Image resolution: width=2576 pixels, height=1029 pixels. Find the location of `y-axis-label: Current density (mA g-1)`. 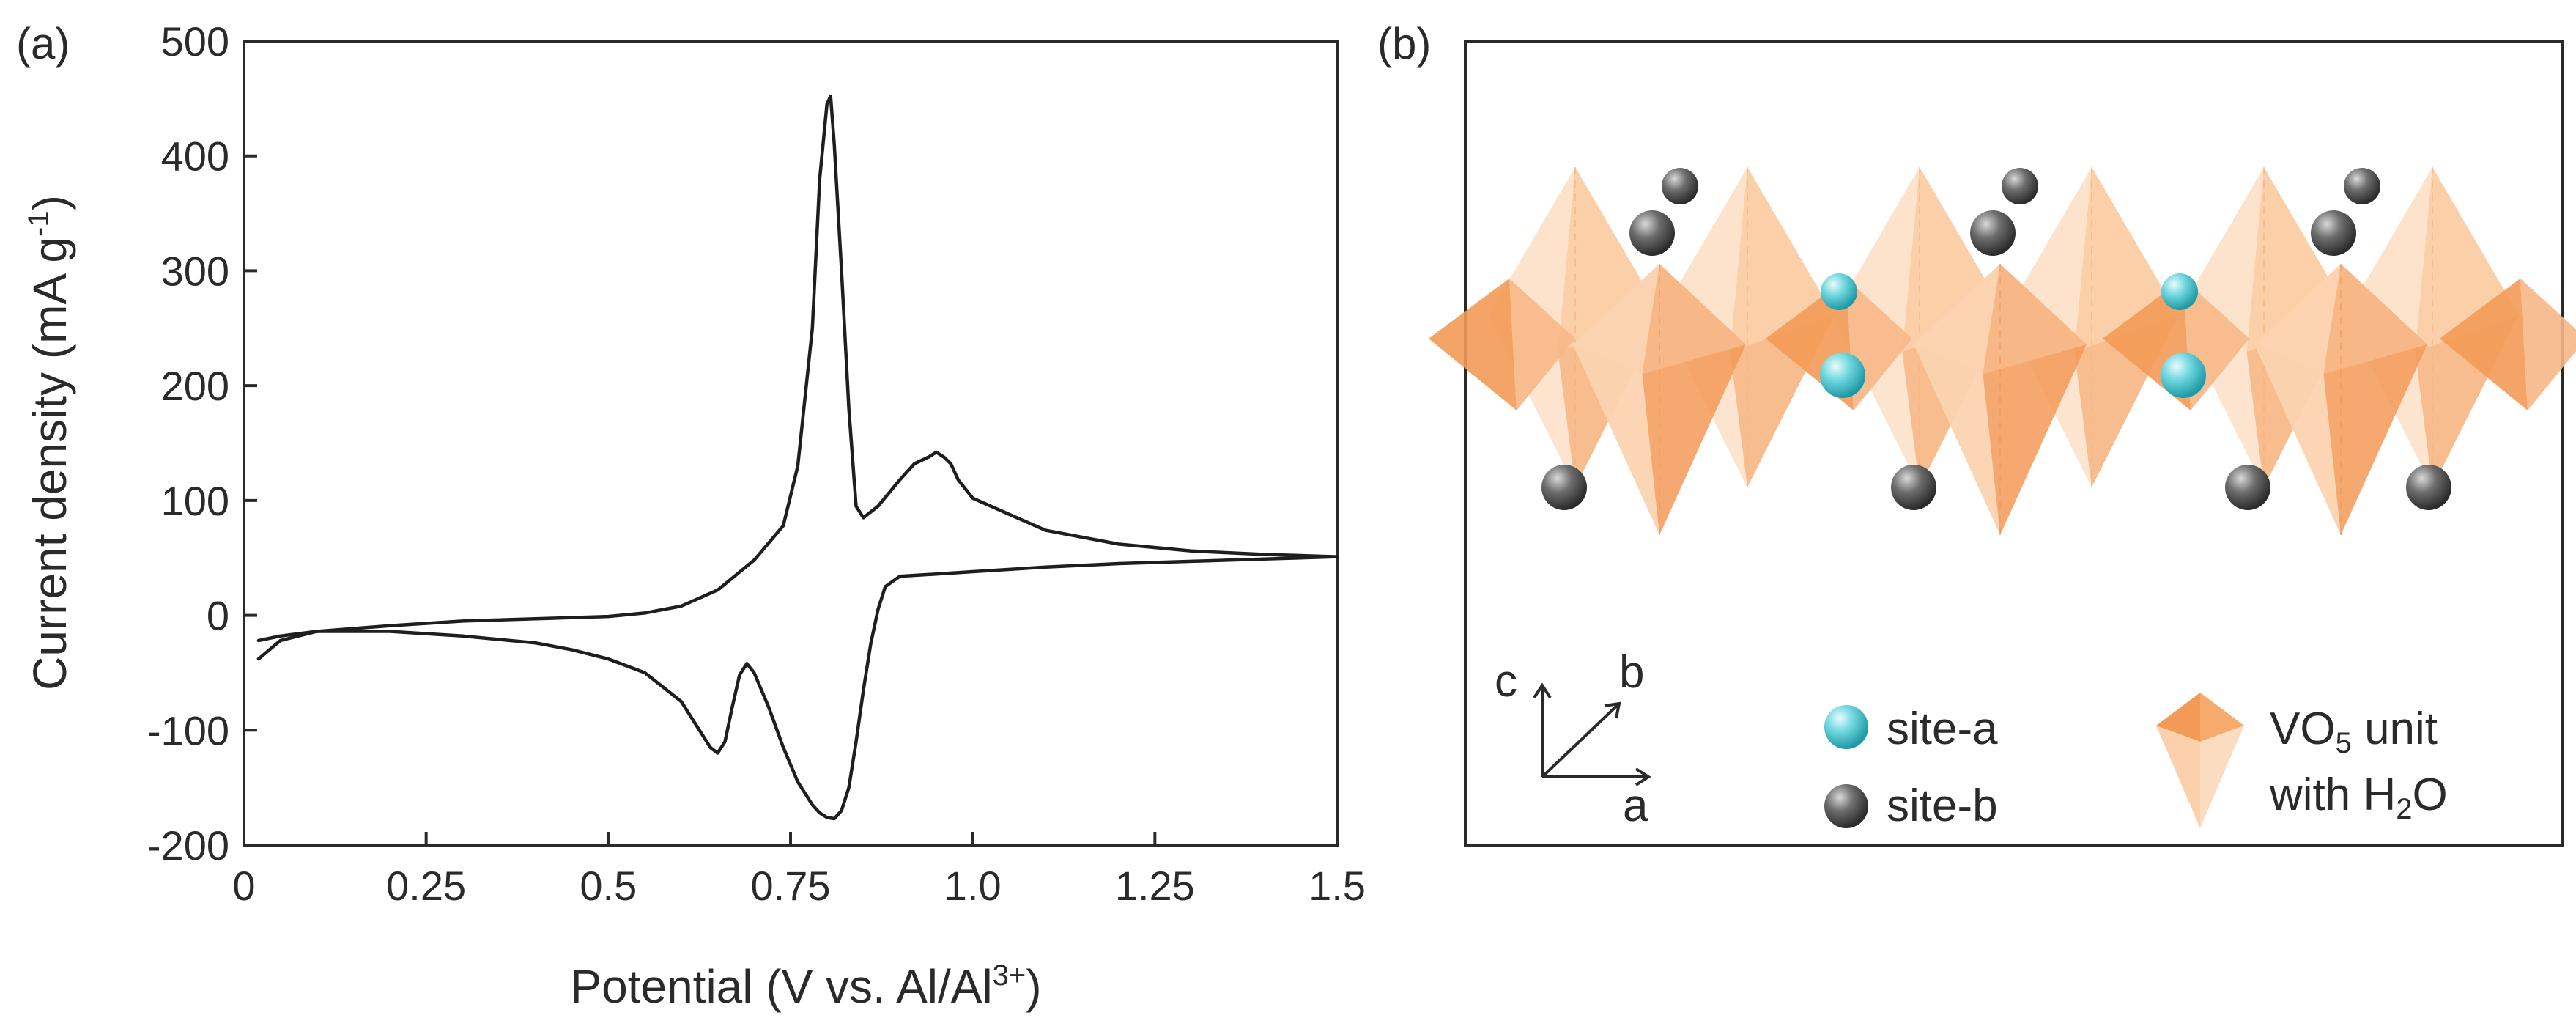

y-axis-label: Current density (mA g-1) is located at coordinates (49, 442).